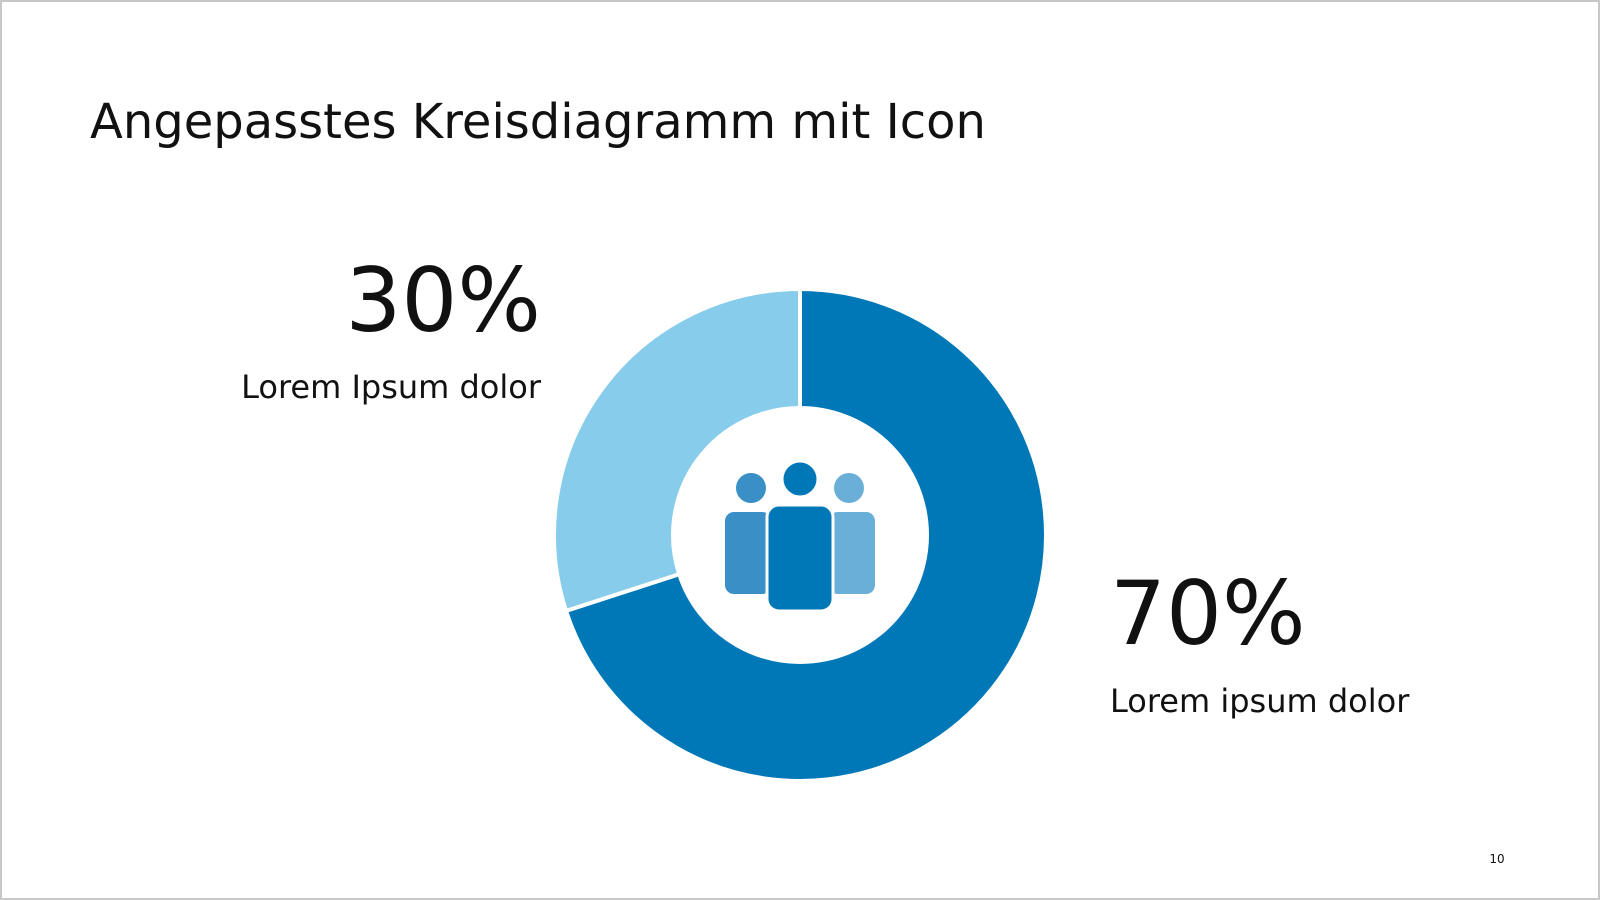 The width and height of the screenshot is (1600, 900). Describe the element at coordinates (538, 122) in the screenshot. I see `slide-title: Angepasstes Kreisdiagramm mit Icon` at that location.